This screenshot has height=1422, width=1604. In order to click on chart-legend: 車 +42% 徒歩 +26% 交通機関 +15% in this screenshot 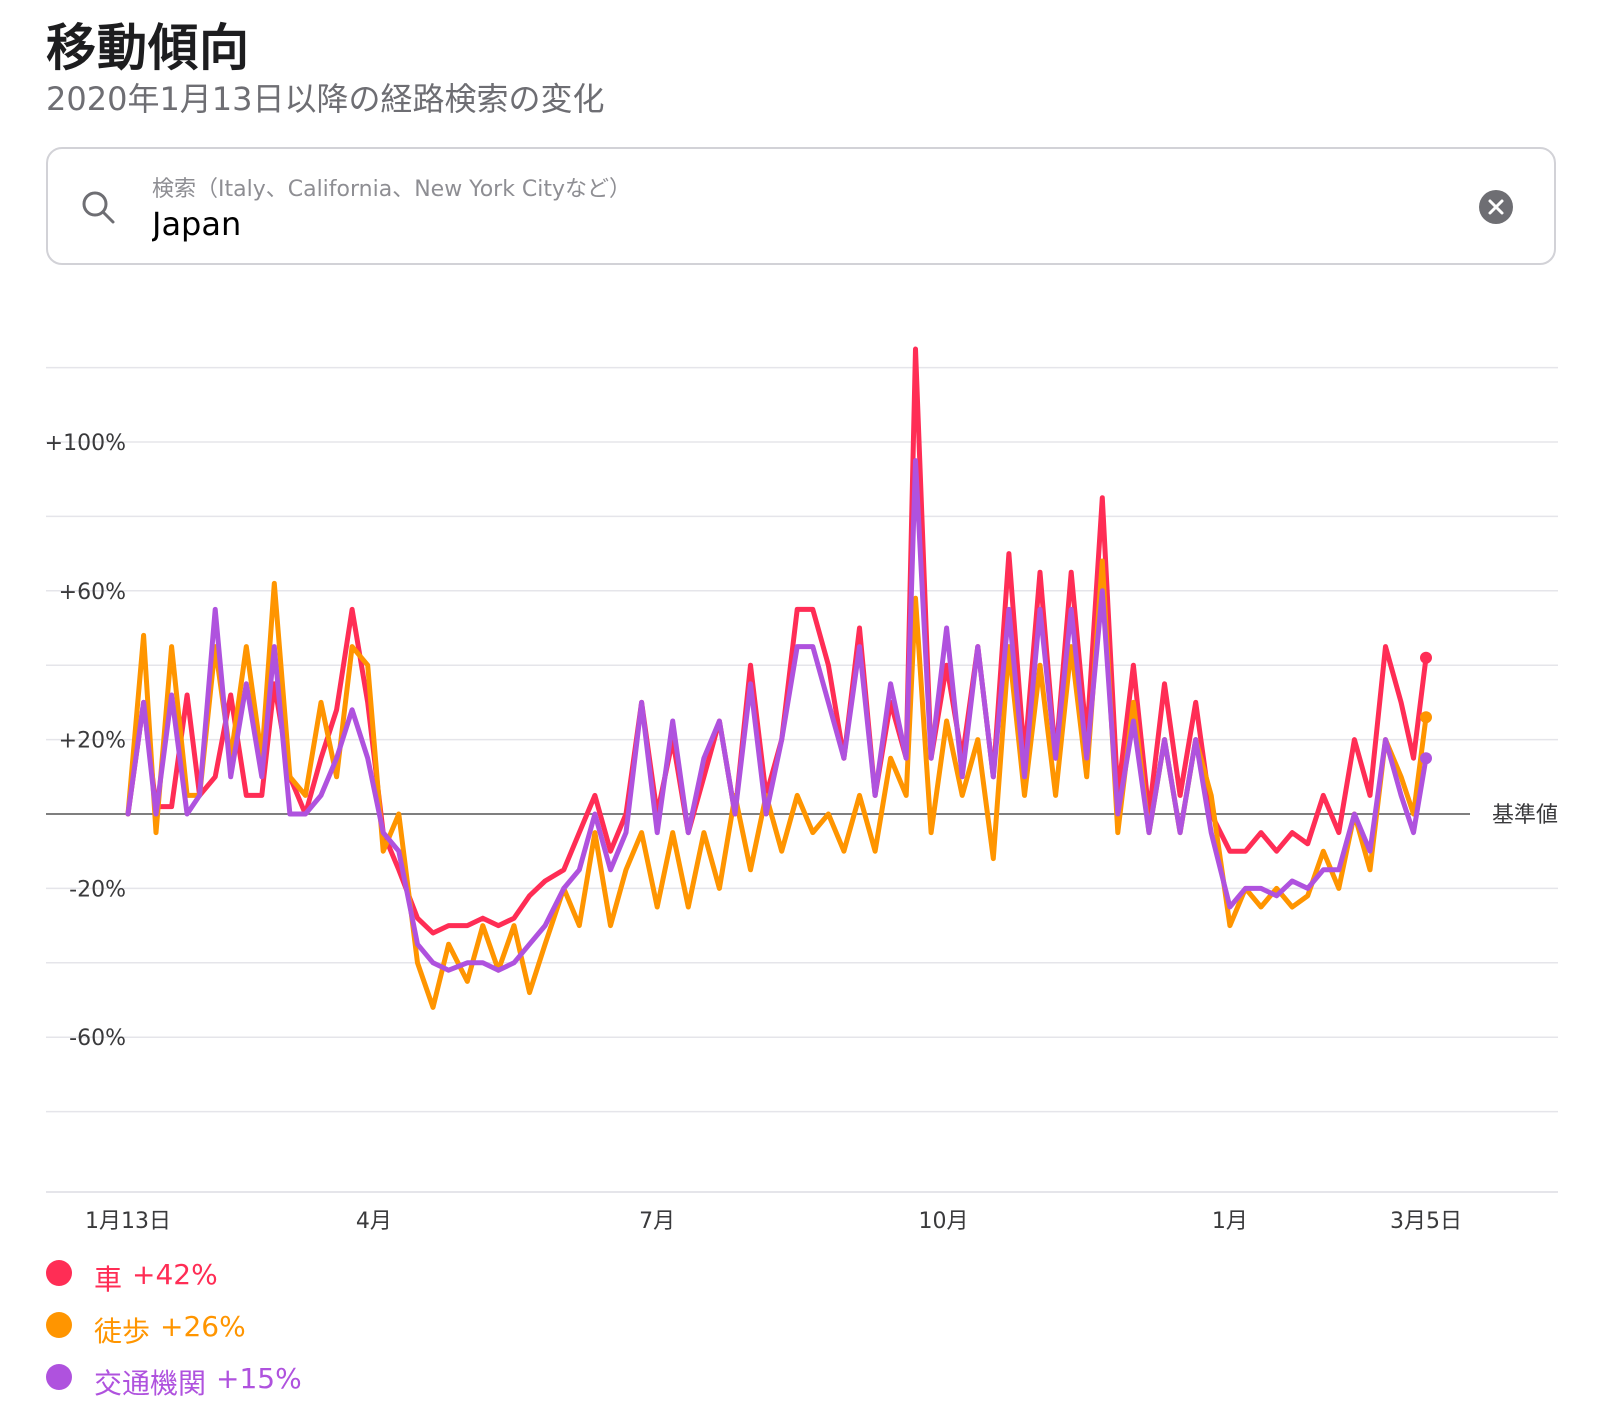, I will do `click(174, 1330)`.